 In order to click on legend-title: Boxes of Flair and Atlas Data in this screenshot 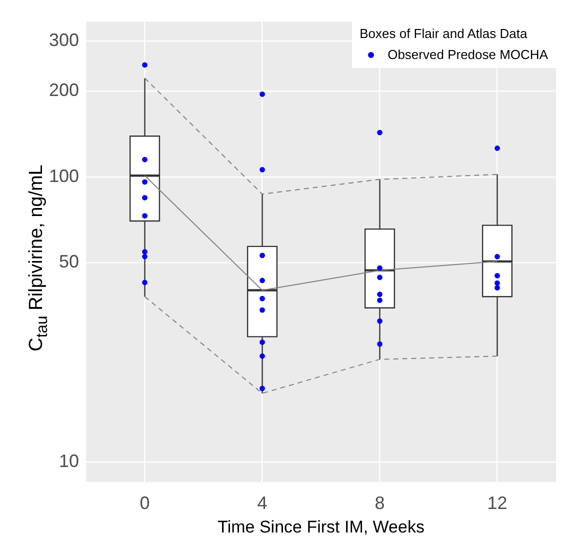, I will do `click(444, 33)`.